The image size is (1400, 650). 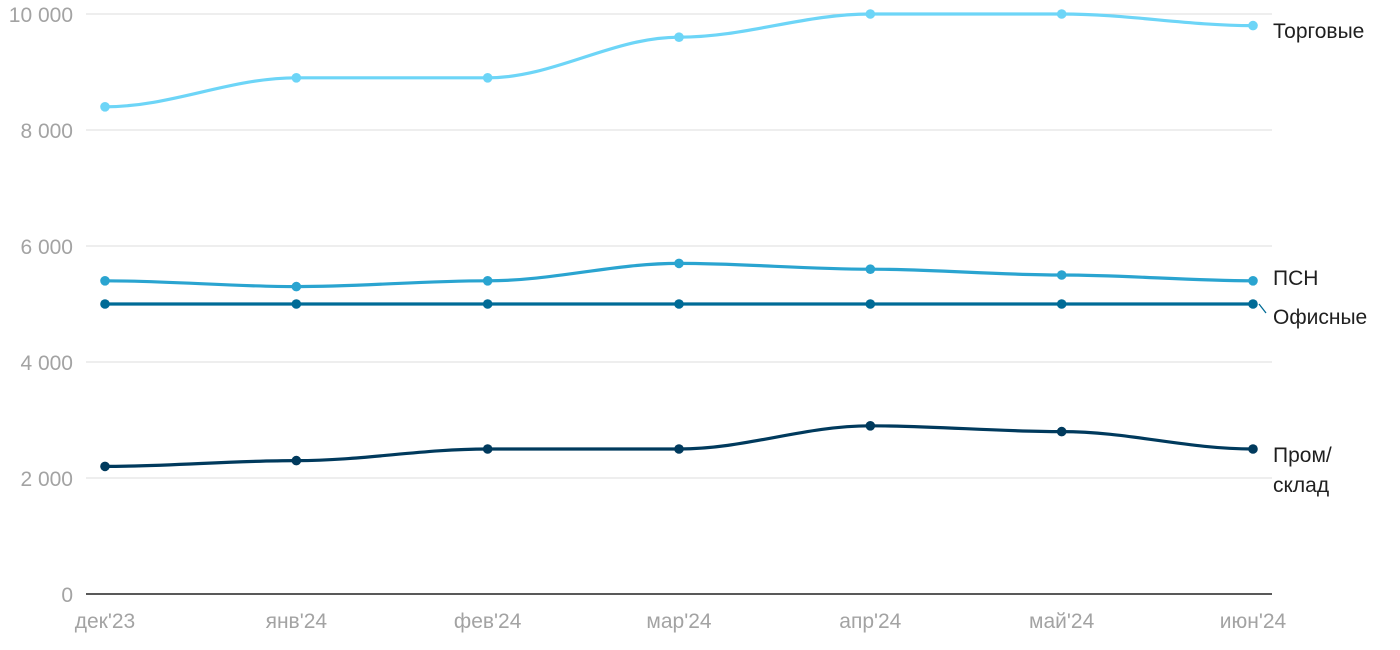 What do you see at coordinates (1253, 621) in the screenshot?
I see `x-tick-label-6: июн'24` at bounding box center [1253, 621].